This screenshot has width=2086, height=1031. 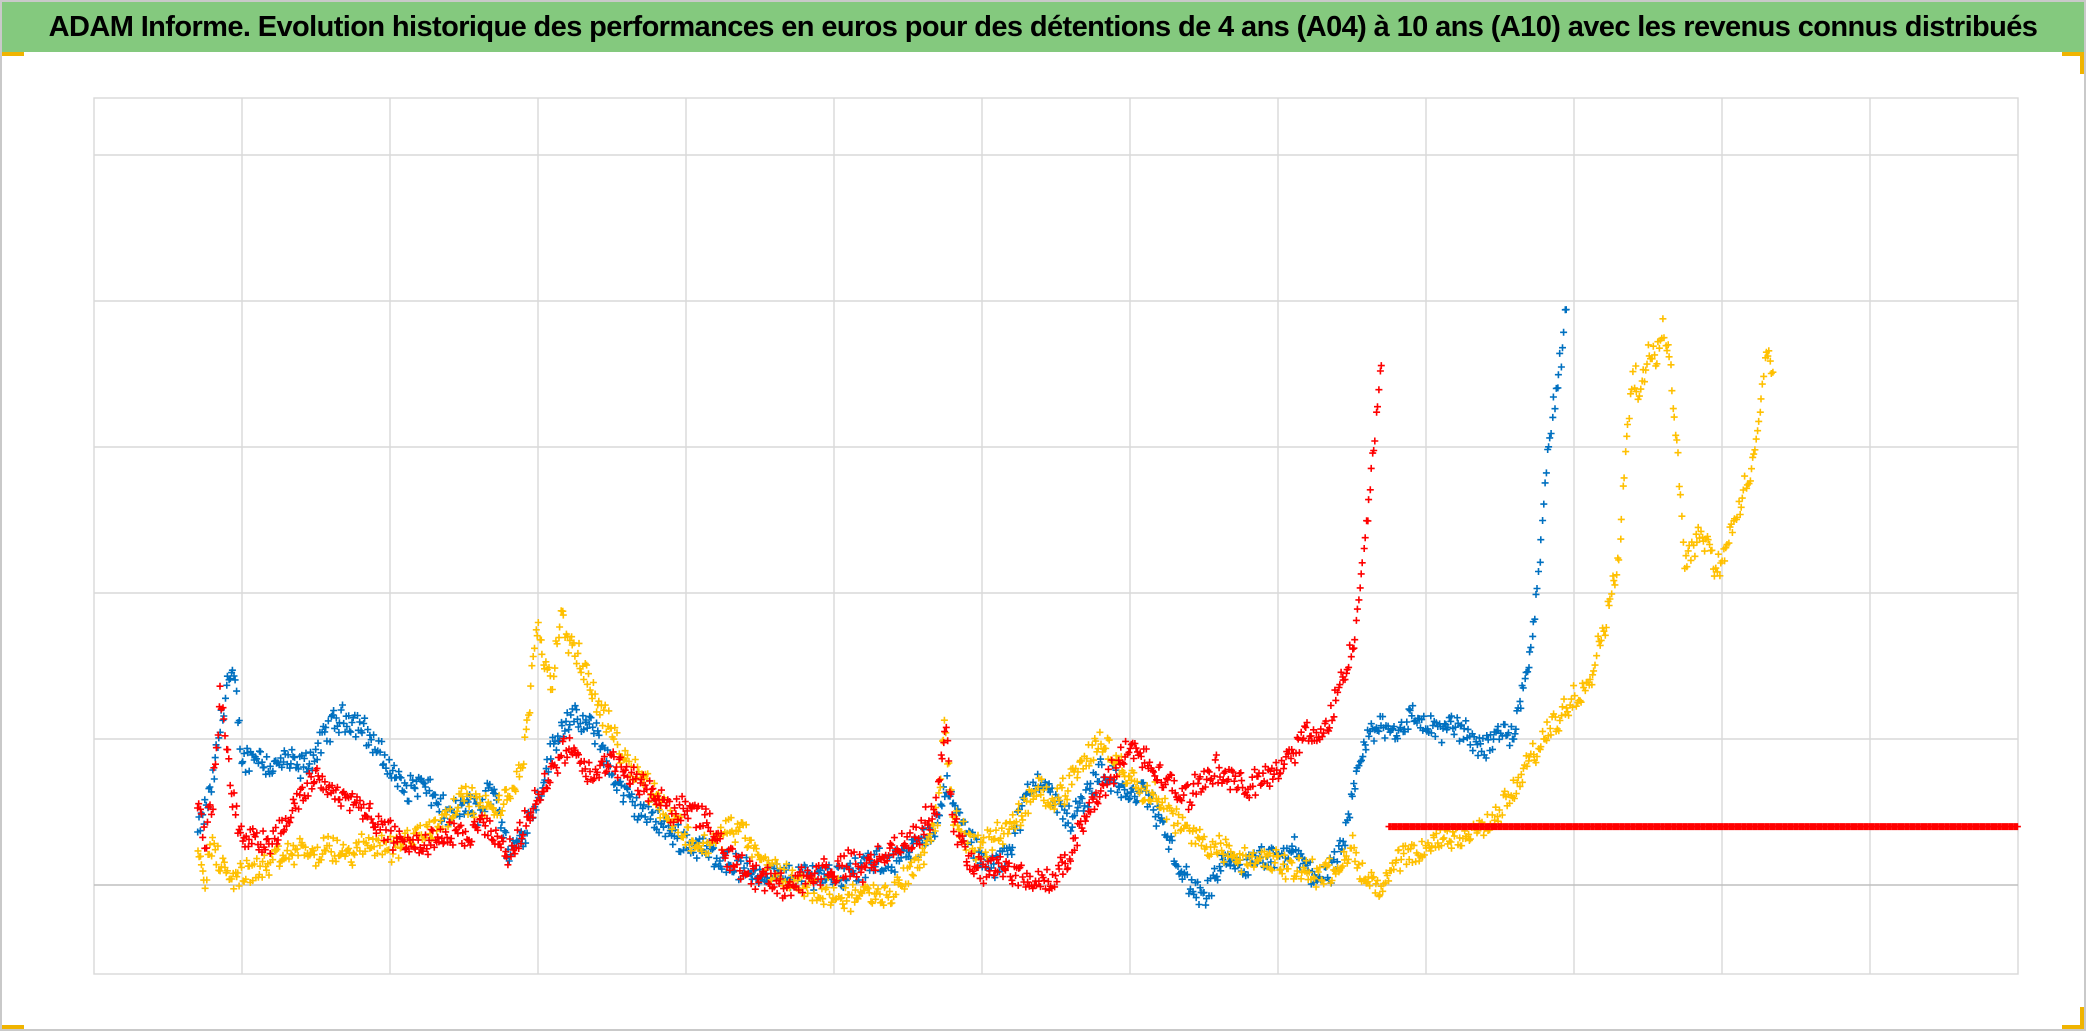 I want to click on corner-mark-top-left, so click(x=13, y=54).